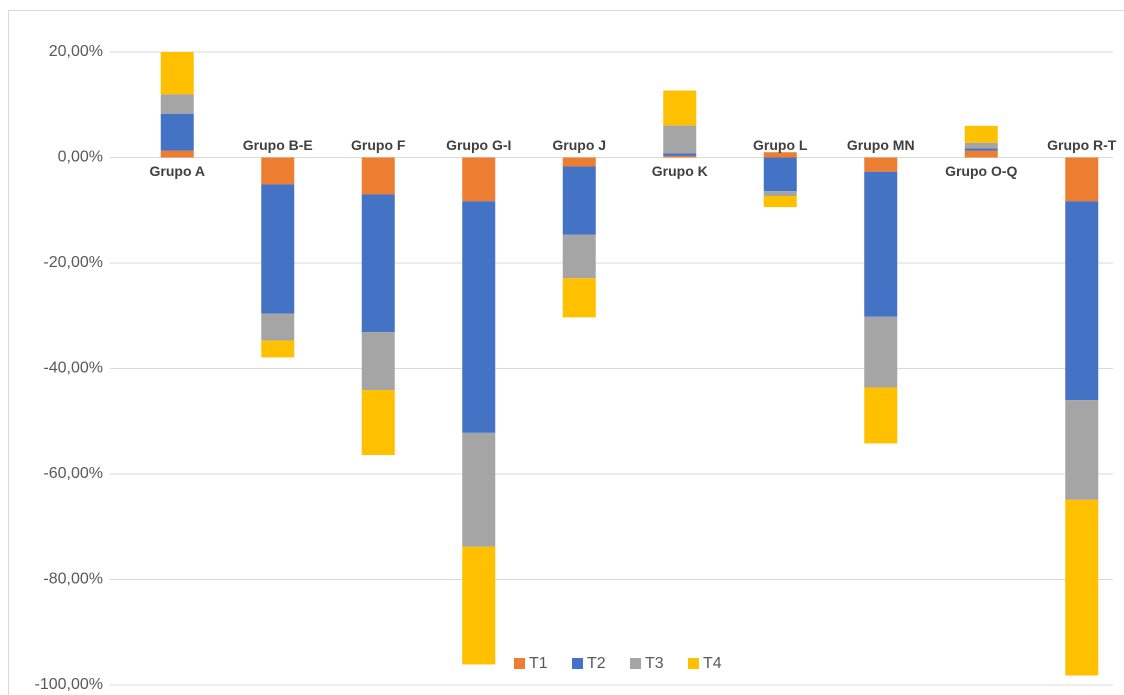  Describe the element at coordinates (73, 262) in the screenshot. I see `y-tick-label: -20,00%` at that location.